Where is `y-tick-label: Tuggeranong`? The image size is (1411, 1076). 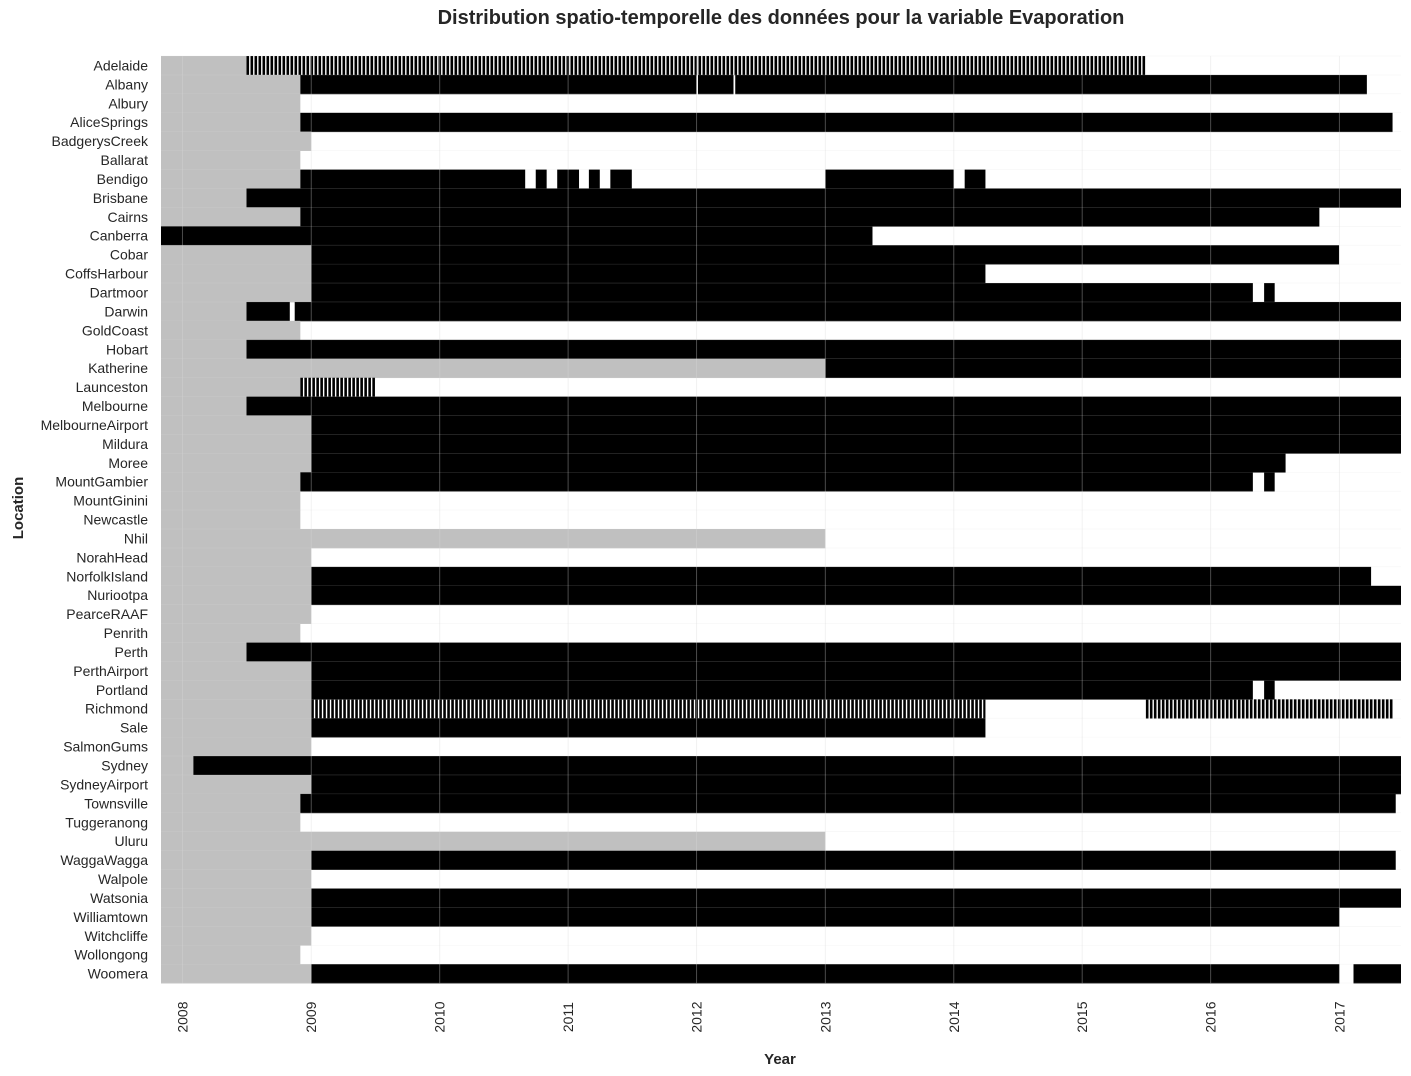
y-tick-label: Tuggeranong is located at coordinates (106, 822).